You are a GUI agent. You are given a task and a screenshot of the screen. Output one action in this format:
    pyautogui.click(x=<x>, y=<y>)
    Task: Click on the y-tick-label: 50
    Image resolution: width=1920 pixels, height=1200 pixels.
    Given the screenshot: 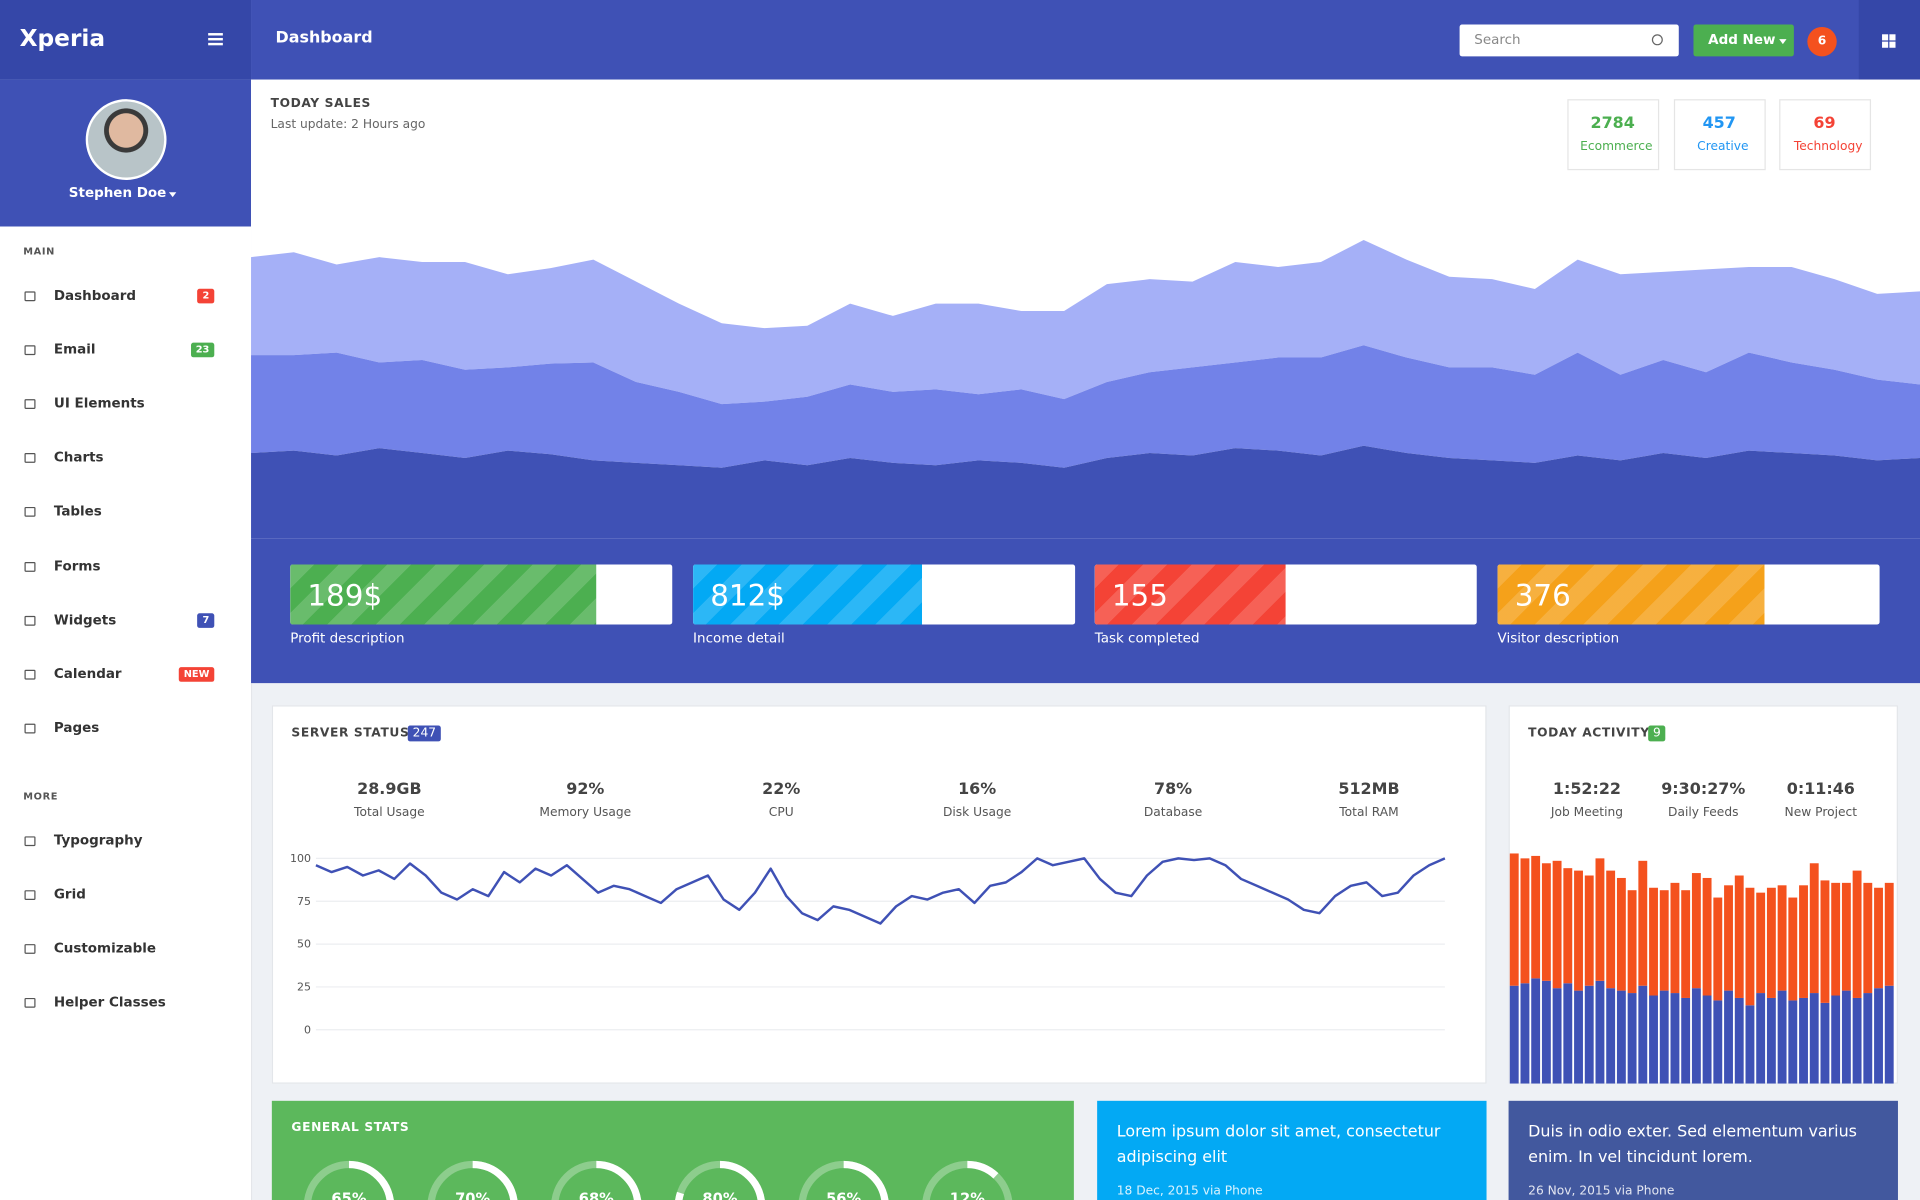 What is the action you would take?
    pyautogui.click(x=304, y=944)
    